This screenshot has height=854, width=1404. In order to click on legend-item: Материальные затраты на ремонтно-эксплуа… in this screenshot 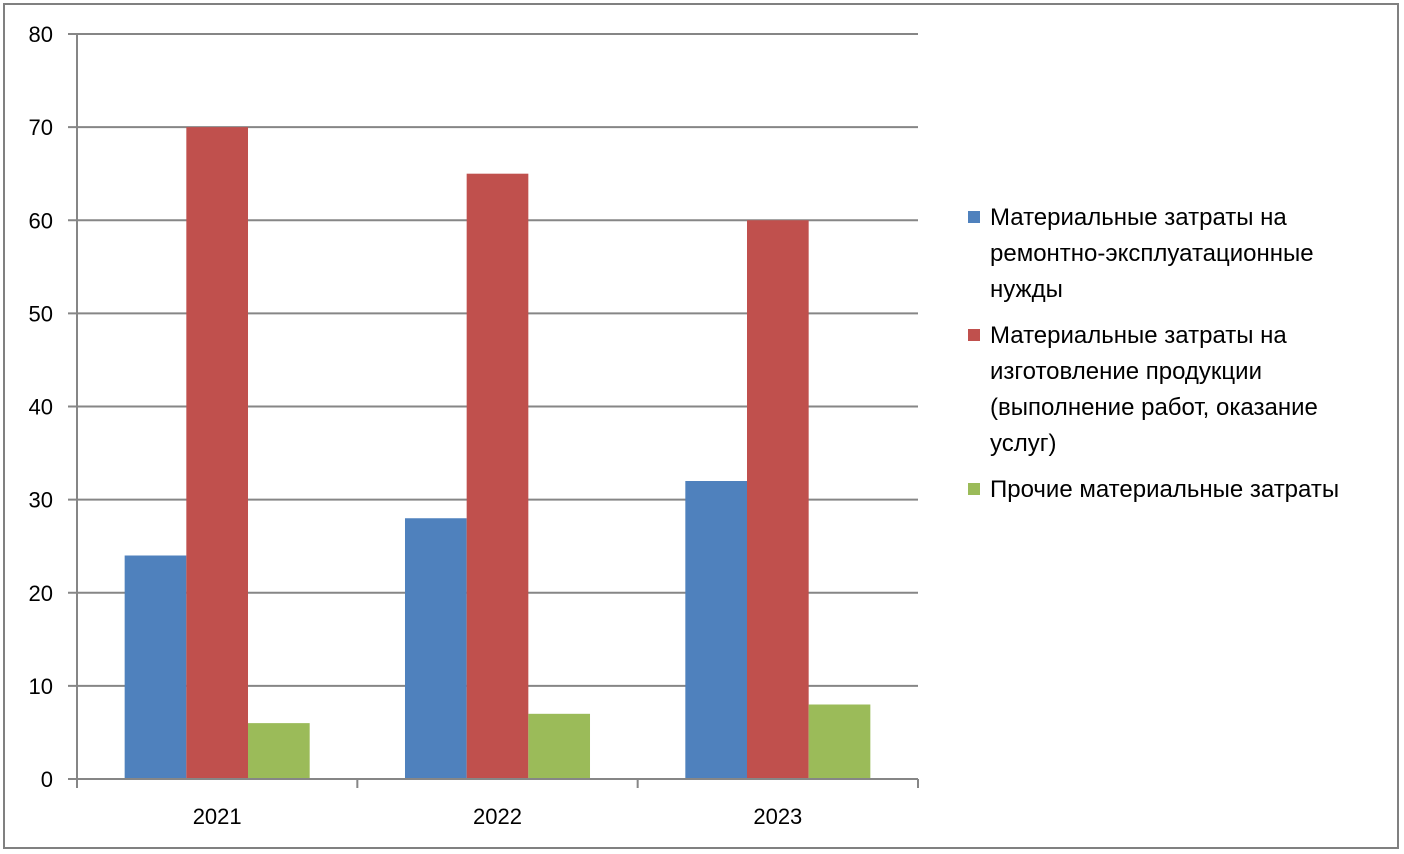, I will do `click(1178, 254)`.